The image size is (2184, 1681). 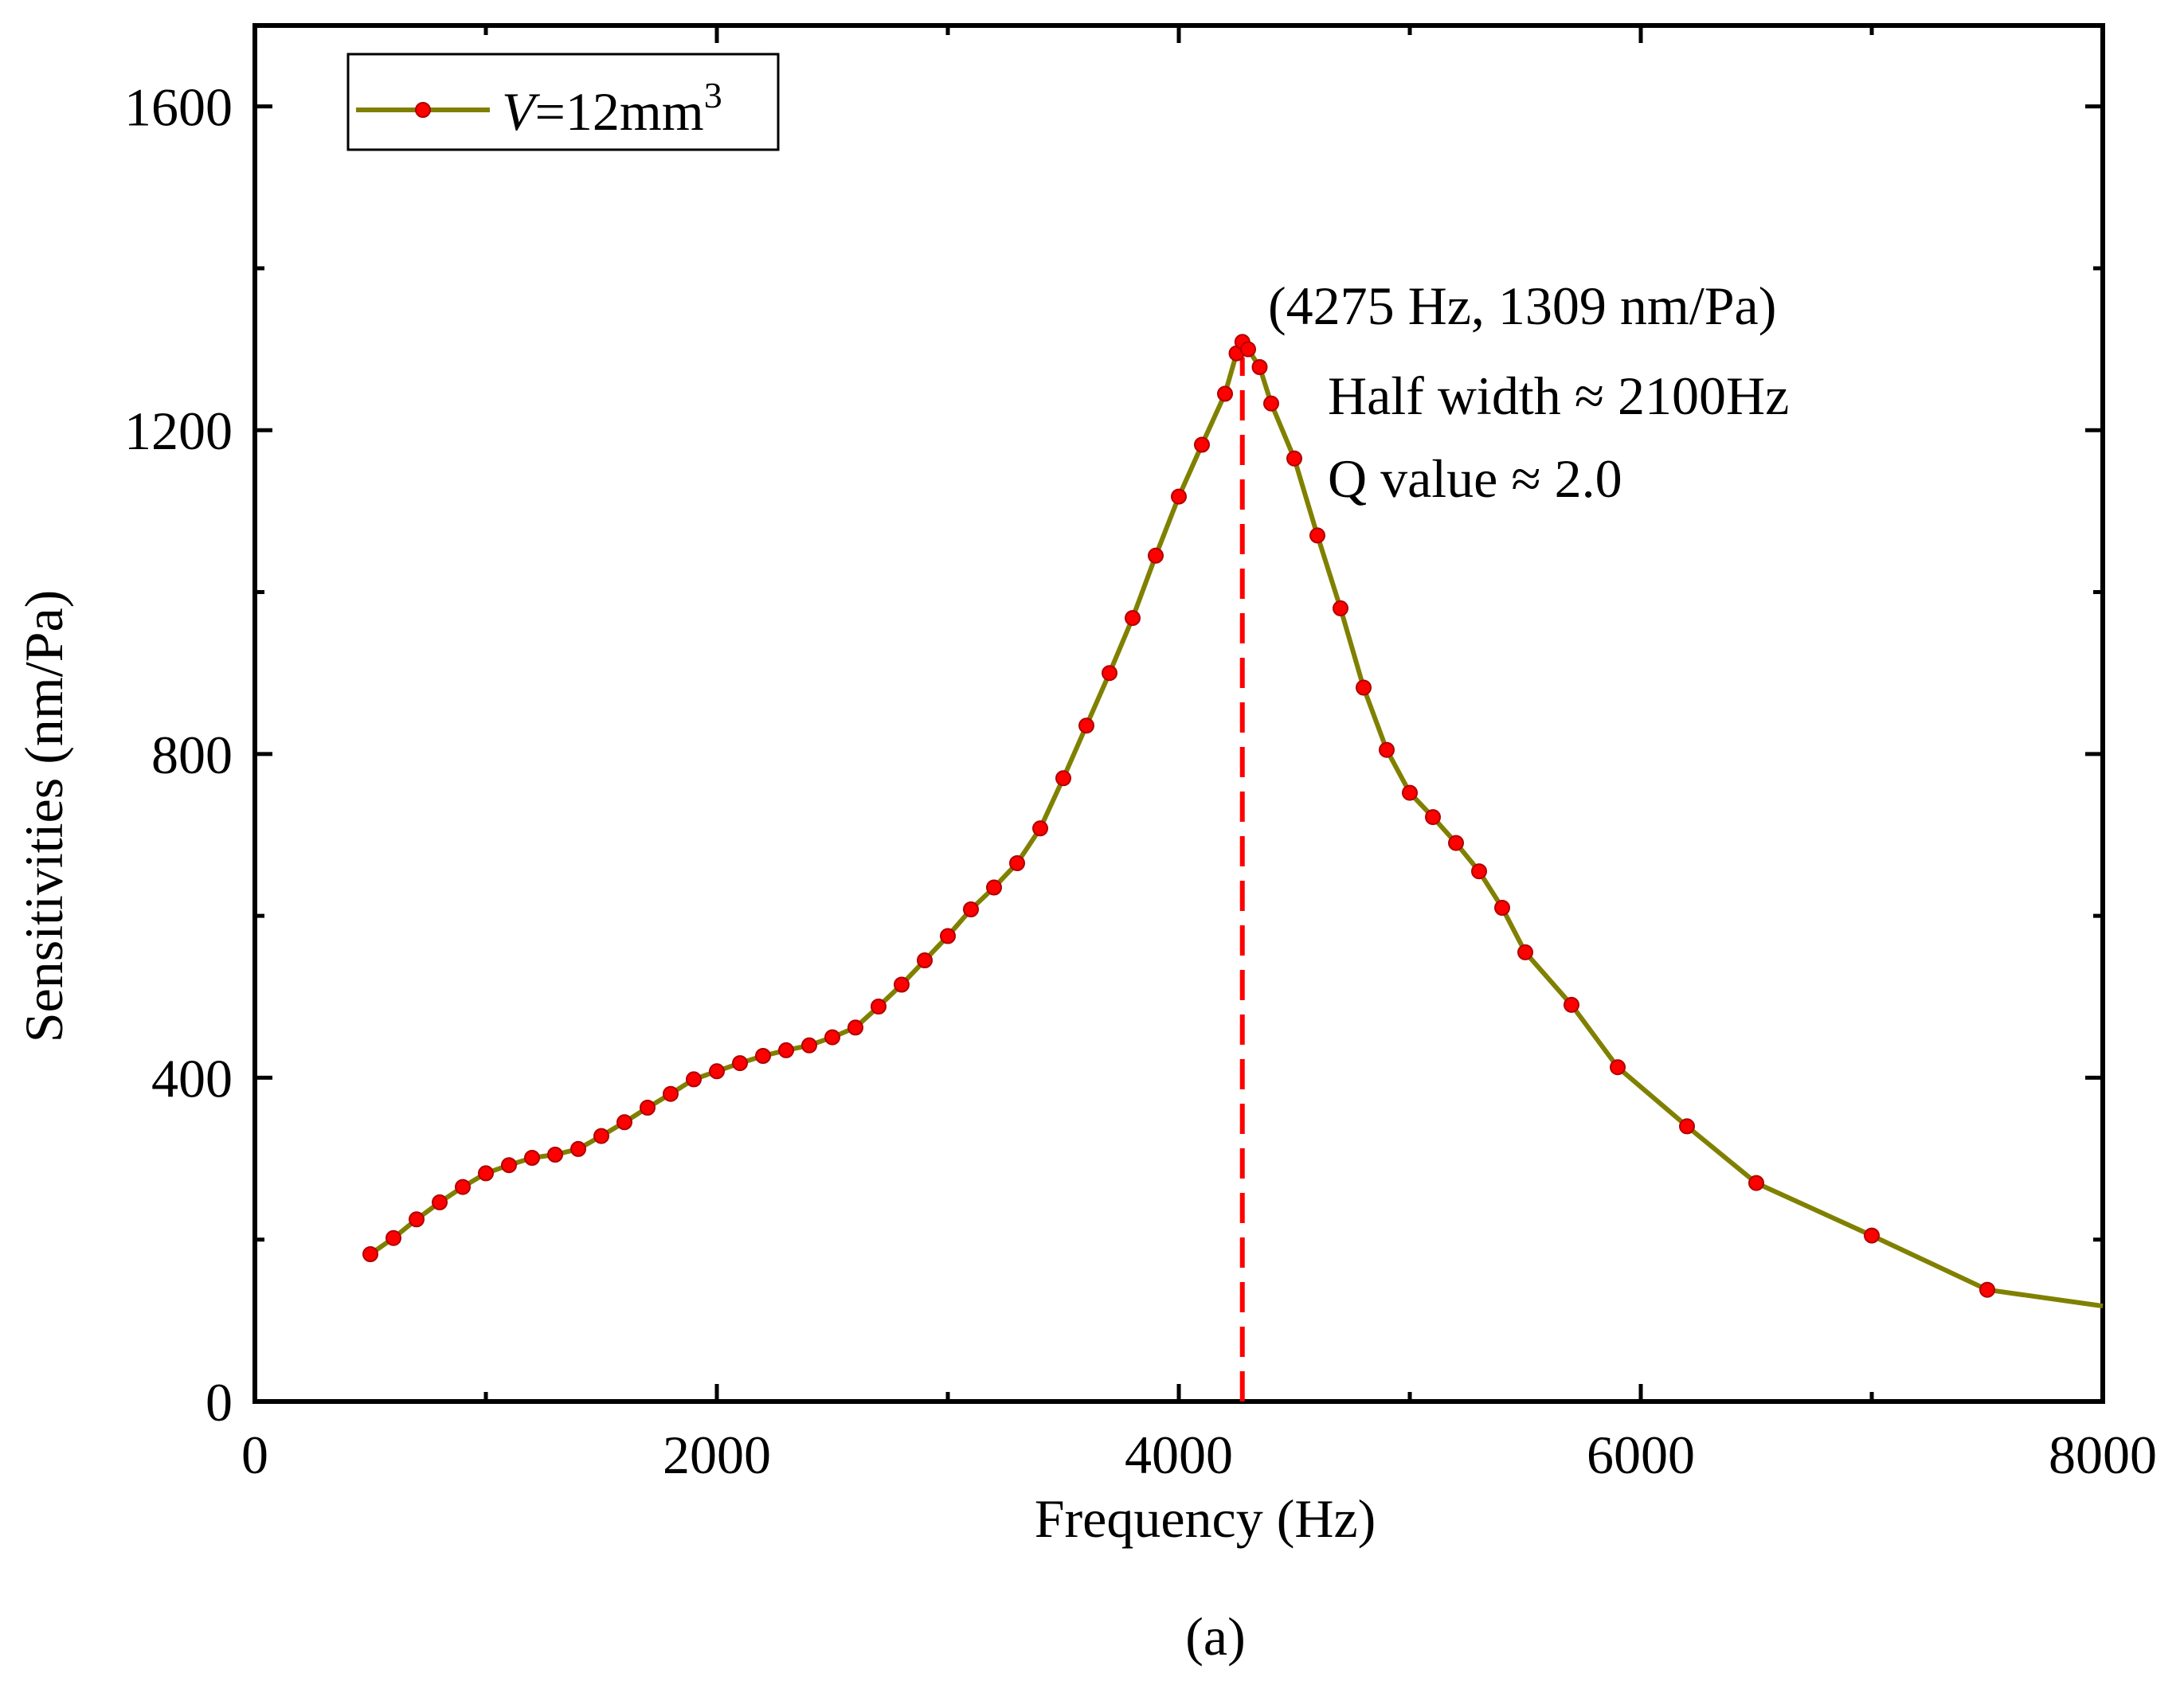 What do you see at coordinates (192, 1078) in the screenshot?
I see `y-tick-label: 400` at bounding box center [192, 1078].